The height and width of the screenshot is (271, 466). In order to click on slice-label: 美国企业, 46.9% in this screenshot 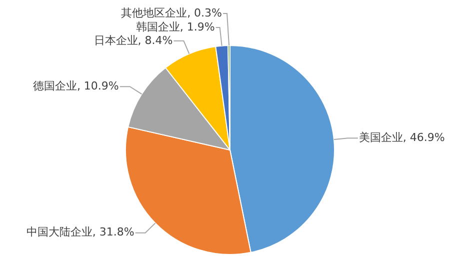, I will do `click(401, 137)`.